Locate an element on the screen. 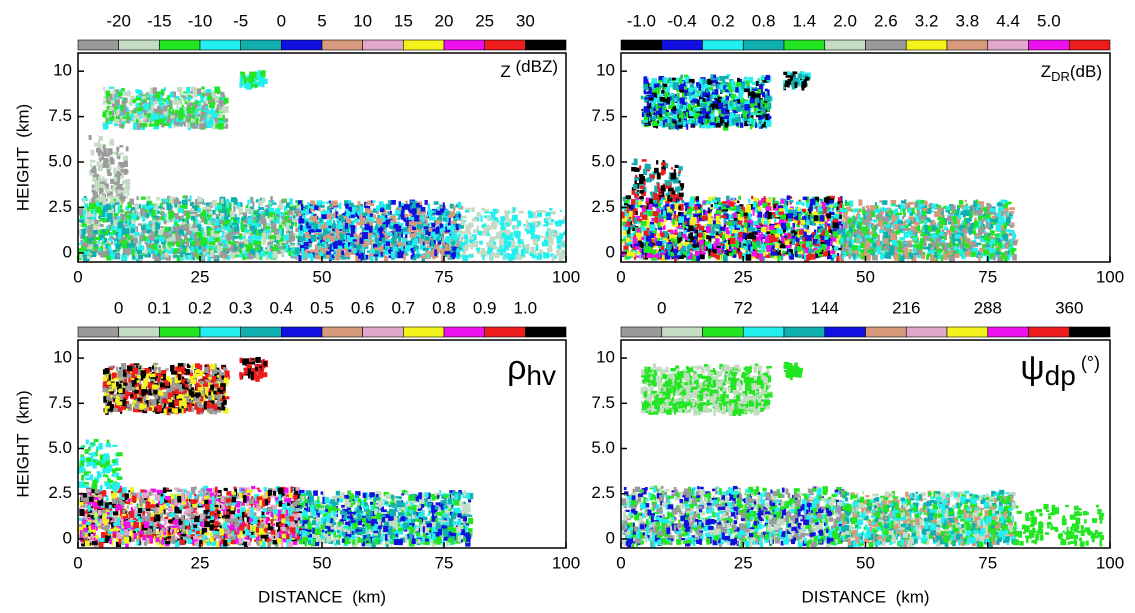  colorbar-label: 25 is located at coordinates (484, 20).